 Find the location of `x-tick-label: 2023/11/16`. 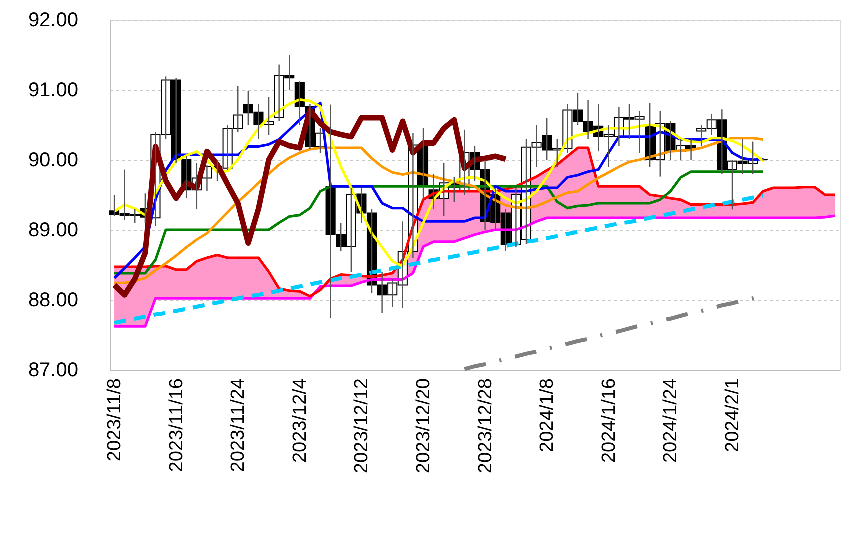

x-tick-label: 2023/11/16 is located at coordinates (177, 425).